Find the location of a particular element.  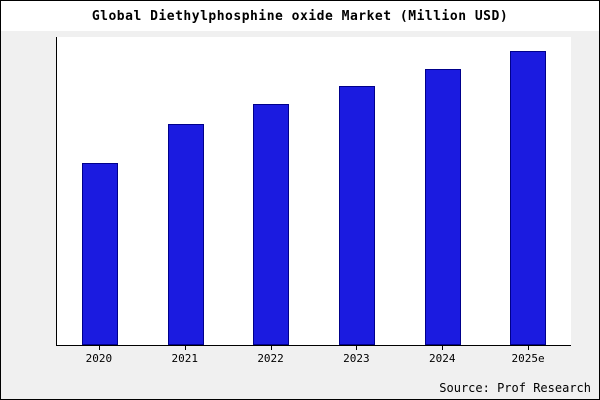

bar-2020 is located at coordinates (99, 254).